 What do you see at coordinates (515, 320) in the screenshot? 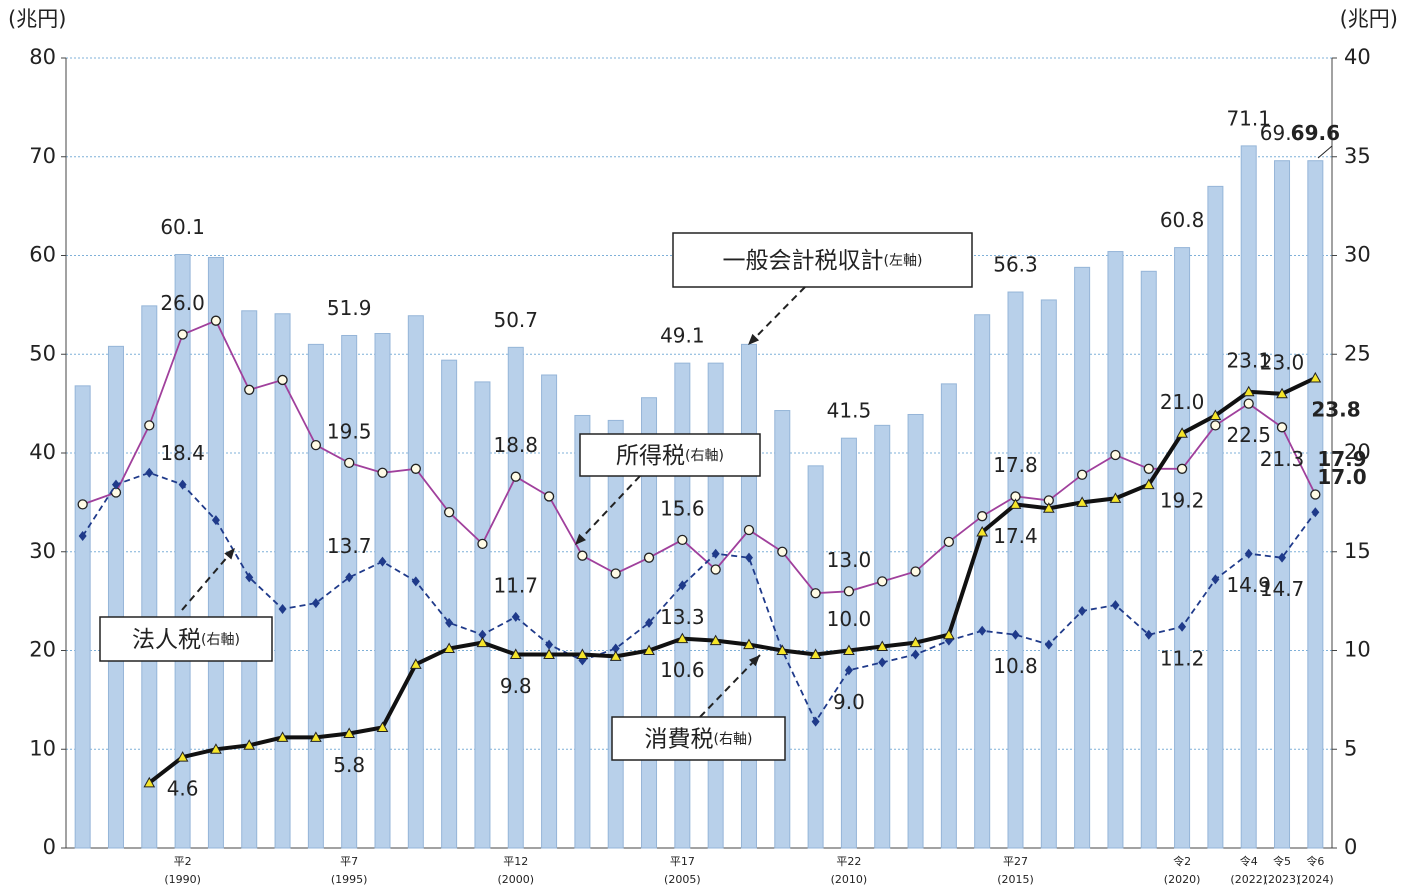
I see `data-label: 50.7` at bounding box center [515, 320].